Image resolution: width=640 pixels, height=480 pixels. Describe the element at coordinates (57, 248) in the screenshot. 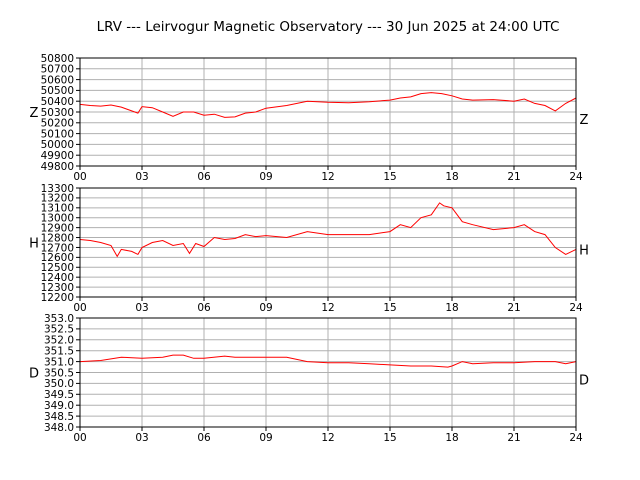

I see `y-tick-label: 12700` at that location.